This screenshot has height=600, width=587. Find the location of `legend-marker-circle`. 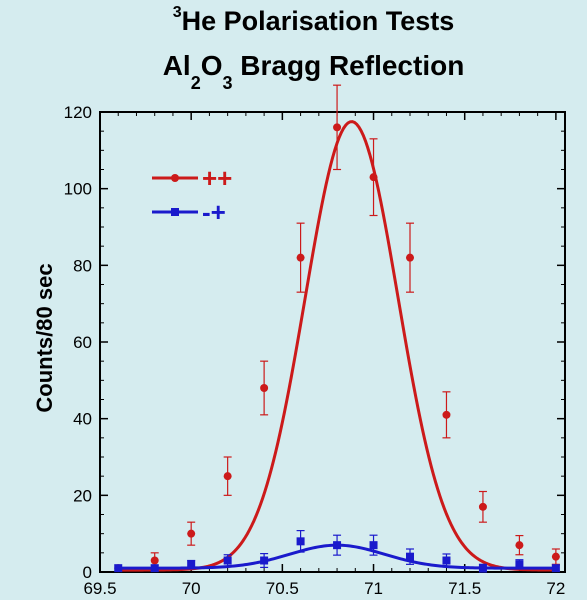

legend-marker-circle is located at coordinates (175, 178).